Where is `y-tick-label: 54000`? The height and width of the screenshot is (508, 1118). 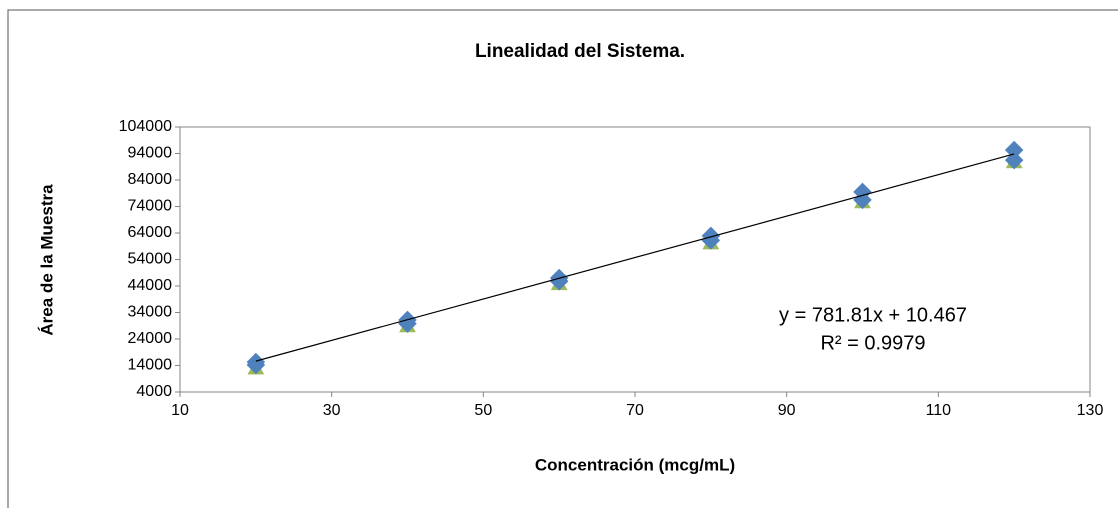 y-tick-label: 54000 is located at coordinates (150, 259).